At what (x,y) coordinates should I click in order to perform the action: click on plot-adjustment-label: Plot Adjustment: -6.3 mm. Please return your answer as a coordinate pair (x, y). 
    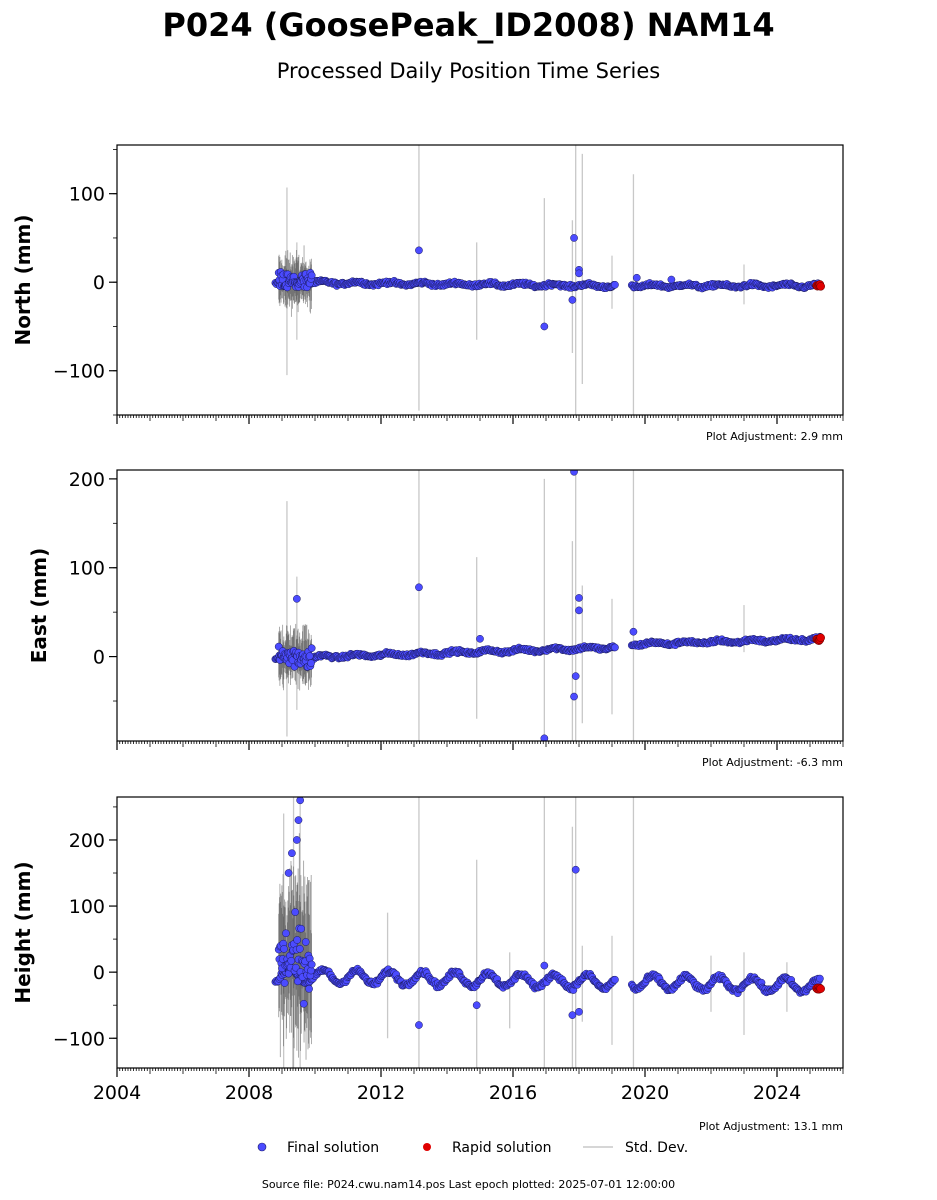
    Looking at the image, I should click on (772, 762).